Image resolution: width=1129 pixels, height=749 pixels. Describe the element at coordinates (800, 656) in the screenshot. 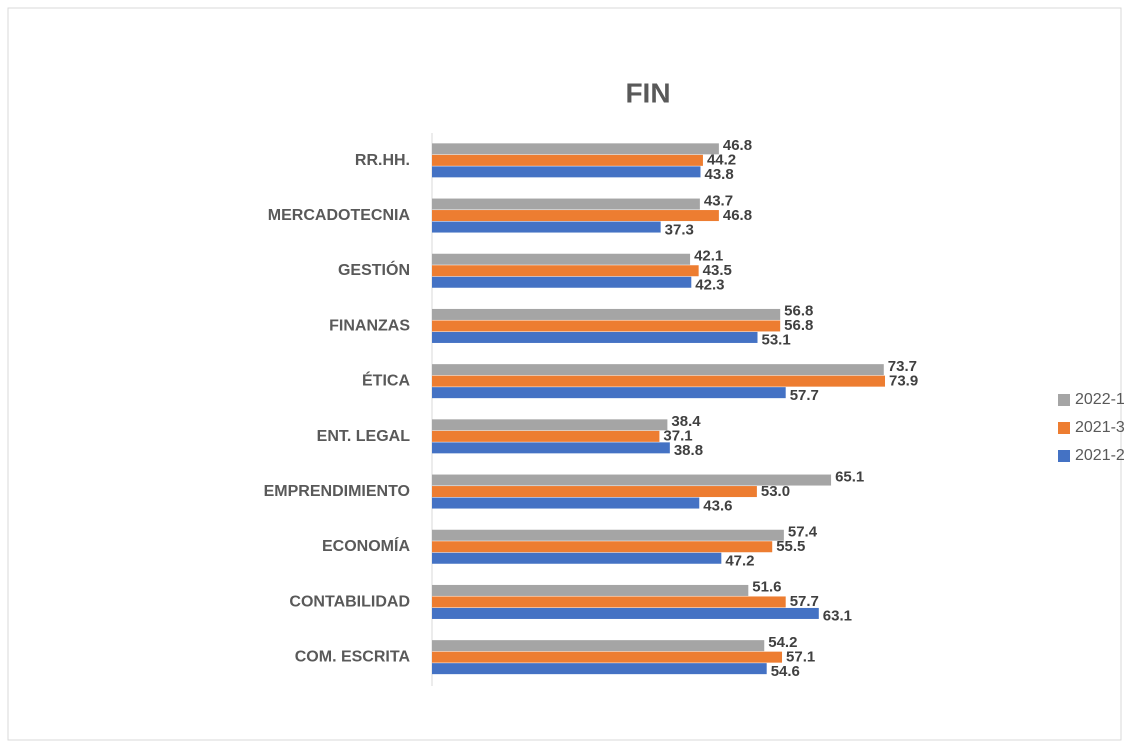

I see `data-label: 57.1` at that location.